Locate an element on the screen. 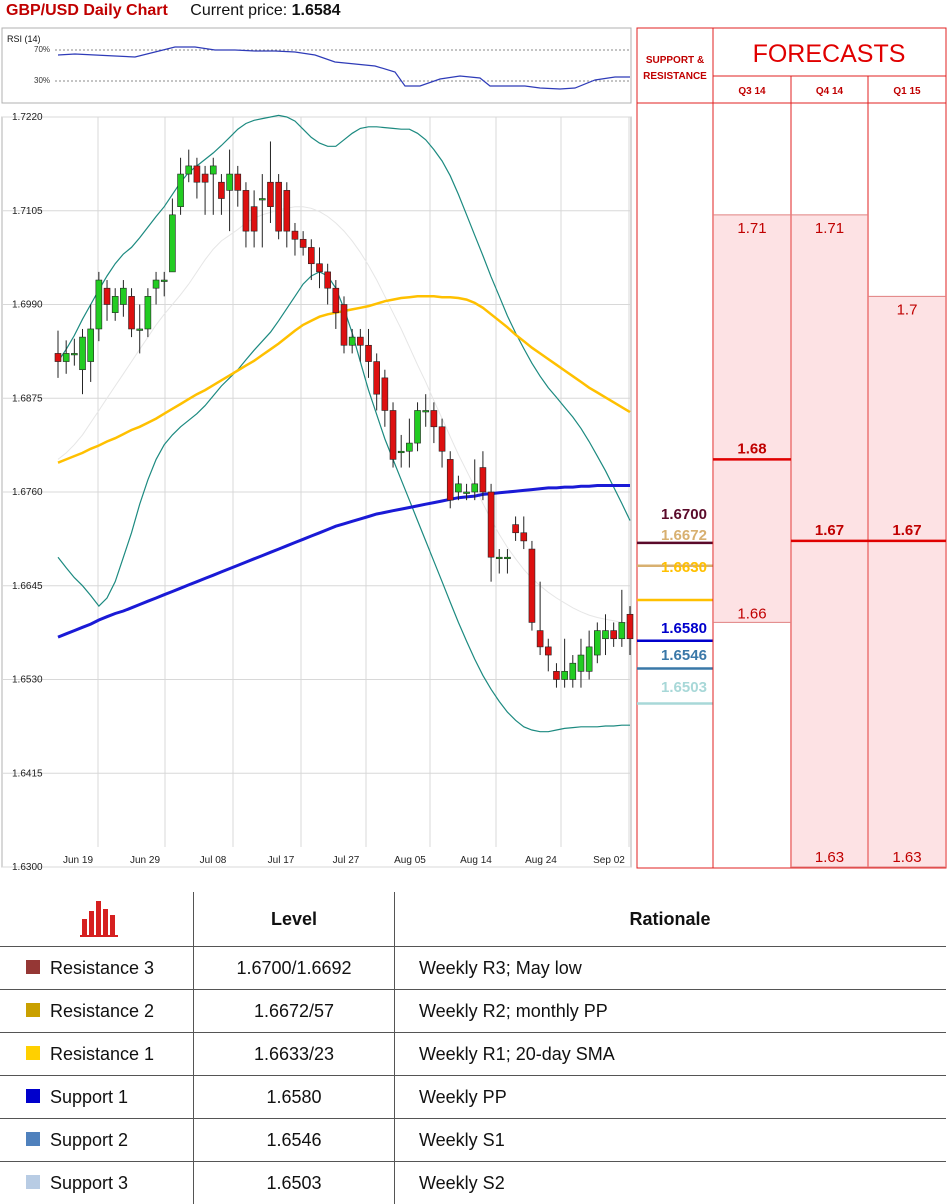 The width and height of the screenshot is (950, 1204). level-name: Resistance 3 is located at coordinates (102, 968).